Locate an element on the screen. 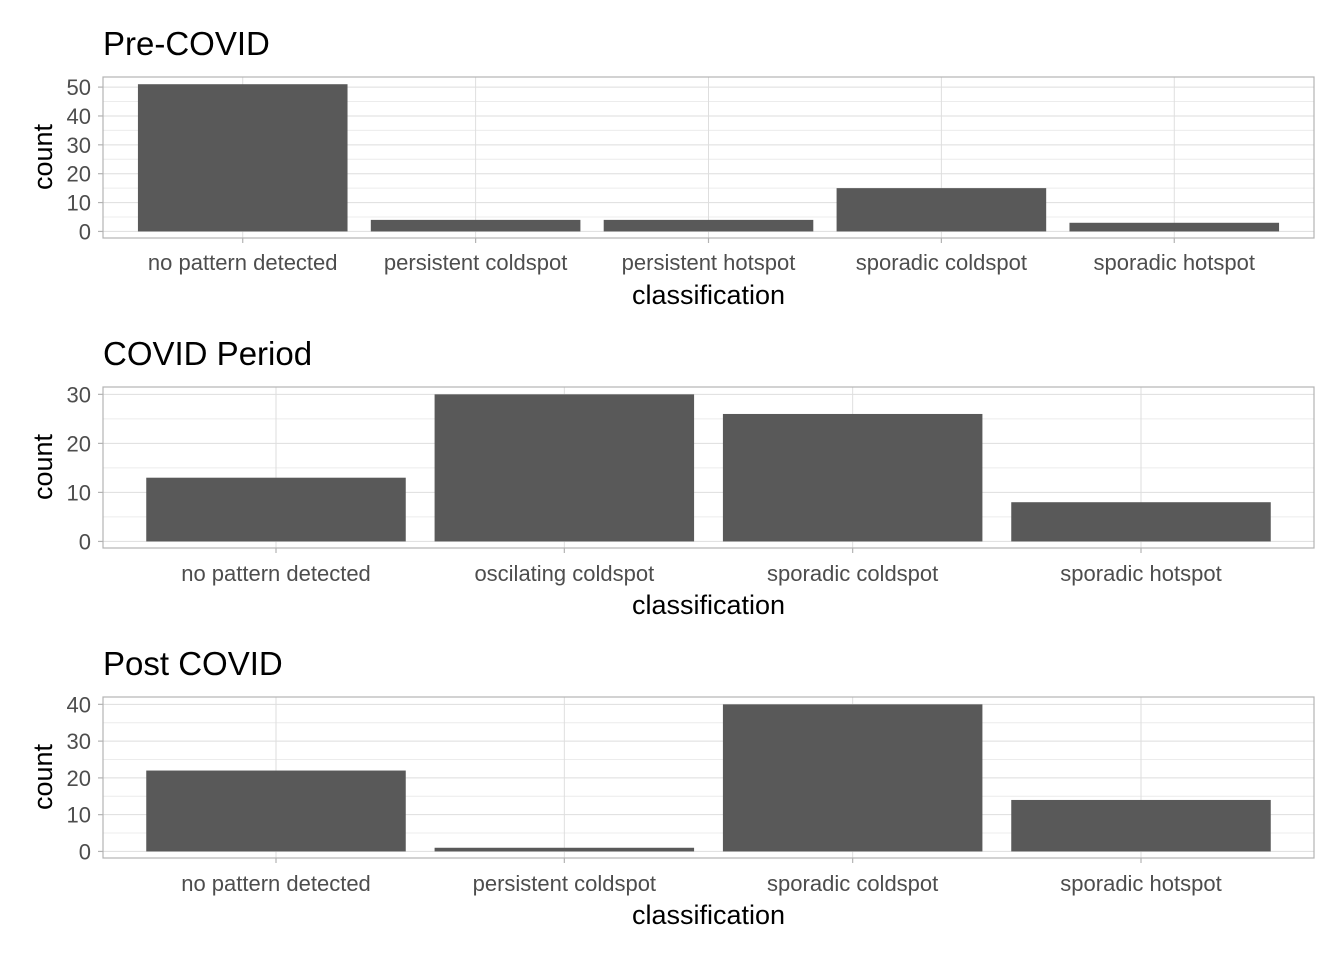  x-tick-label: oscilating coldspot is located at coordinates (564, 573).